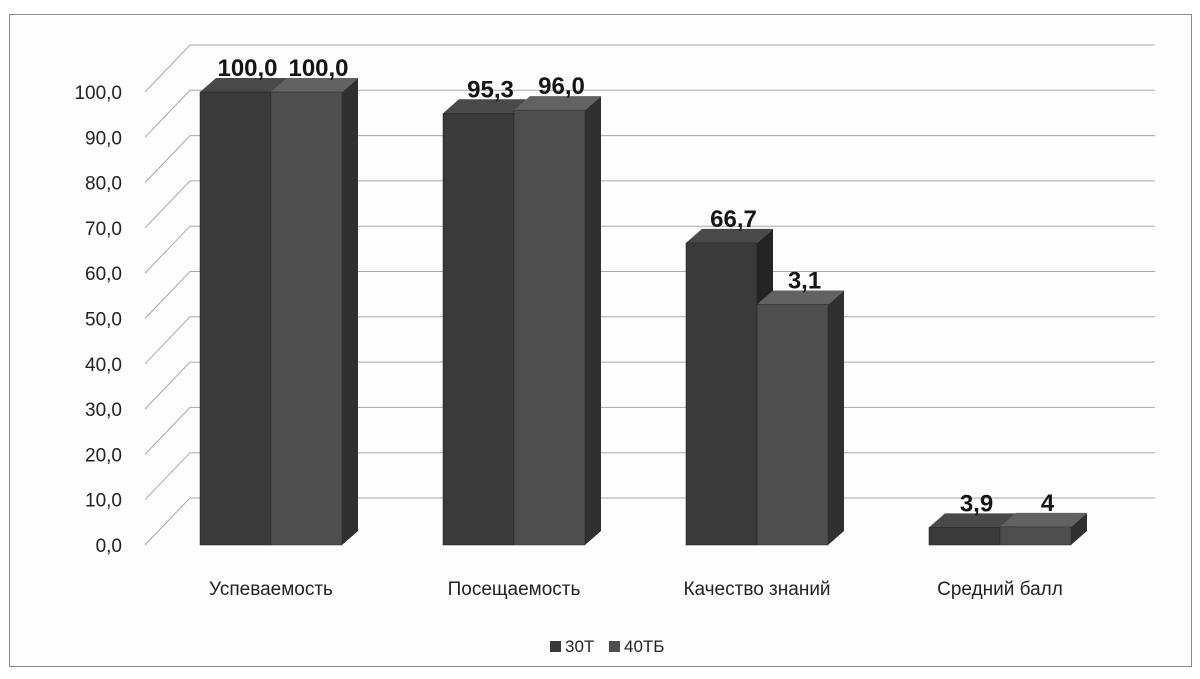  What do you see at coordinates (103, 229) in the screenshot?
I see `y-tick-label: 70,0` at bounding box center [103, 229].